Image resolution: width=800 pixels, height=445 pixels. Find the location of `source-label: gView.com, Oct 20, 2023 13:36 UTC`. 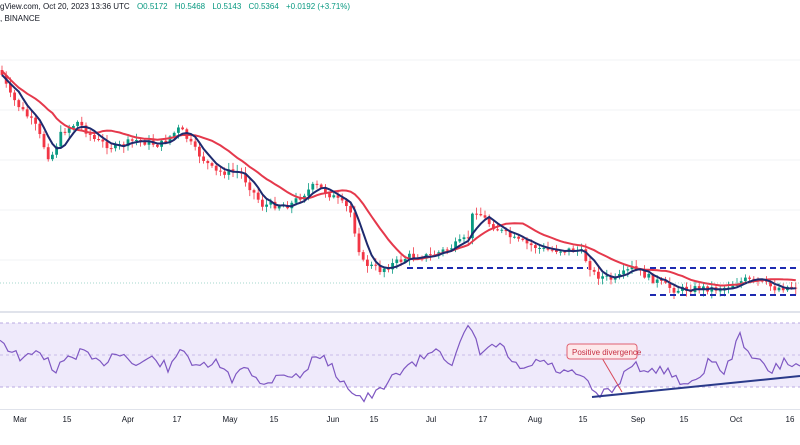

source-label: gView.com, Oct 20, 2023 13:36 UTC is located at coordinates (65, 6).